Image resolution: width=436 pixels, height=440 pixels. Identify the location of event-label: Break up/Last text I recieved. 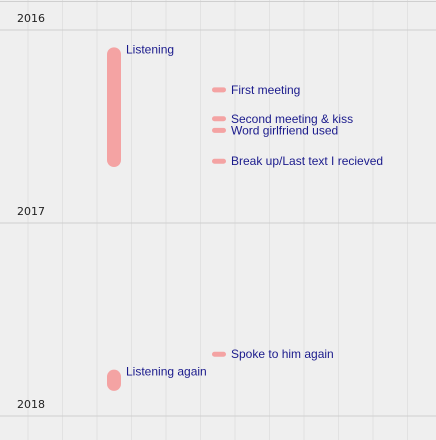
(307, 161).